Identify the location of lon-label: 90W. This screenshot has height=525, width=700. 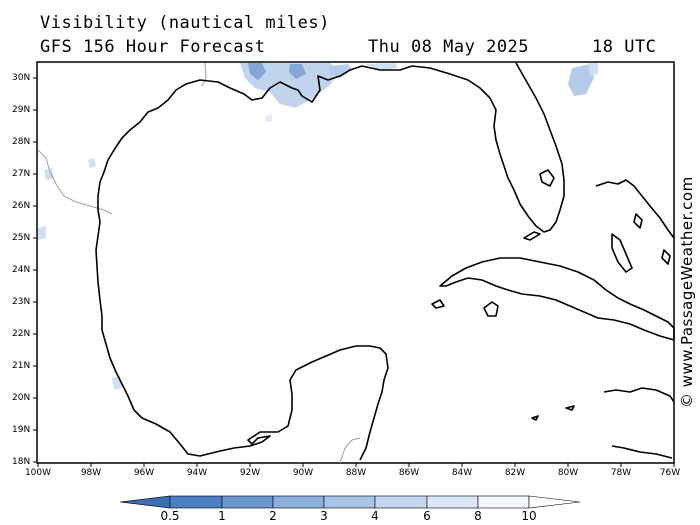
(303, 473).